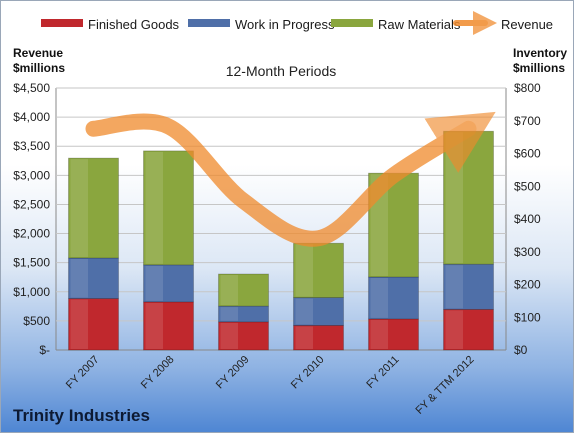  Describe the element at coordinates (540, 53) in the screenshot. I see `right-axis-title-line1: Inventory` at that location.